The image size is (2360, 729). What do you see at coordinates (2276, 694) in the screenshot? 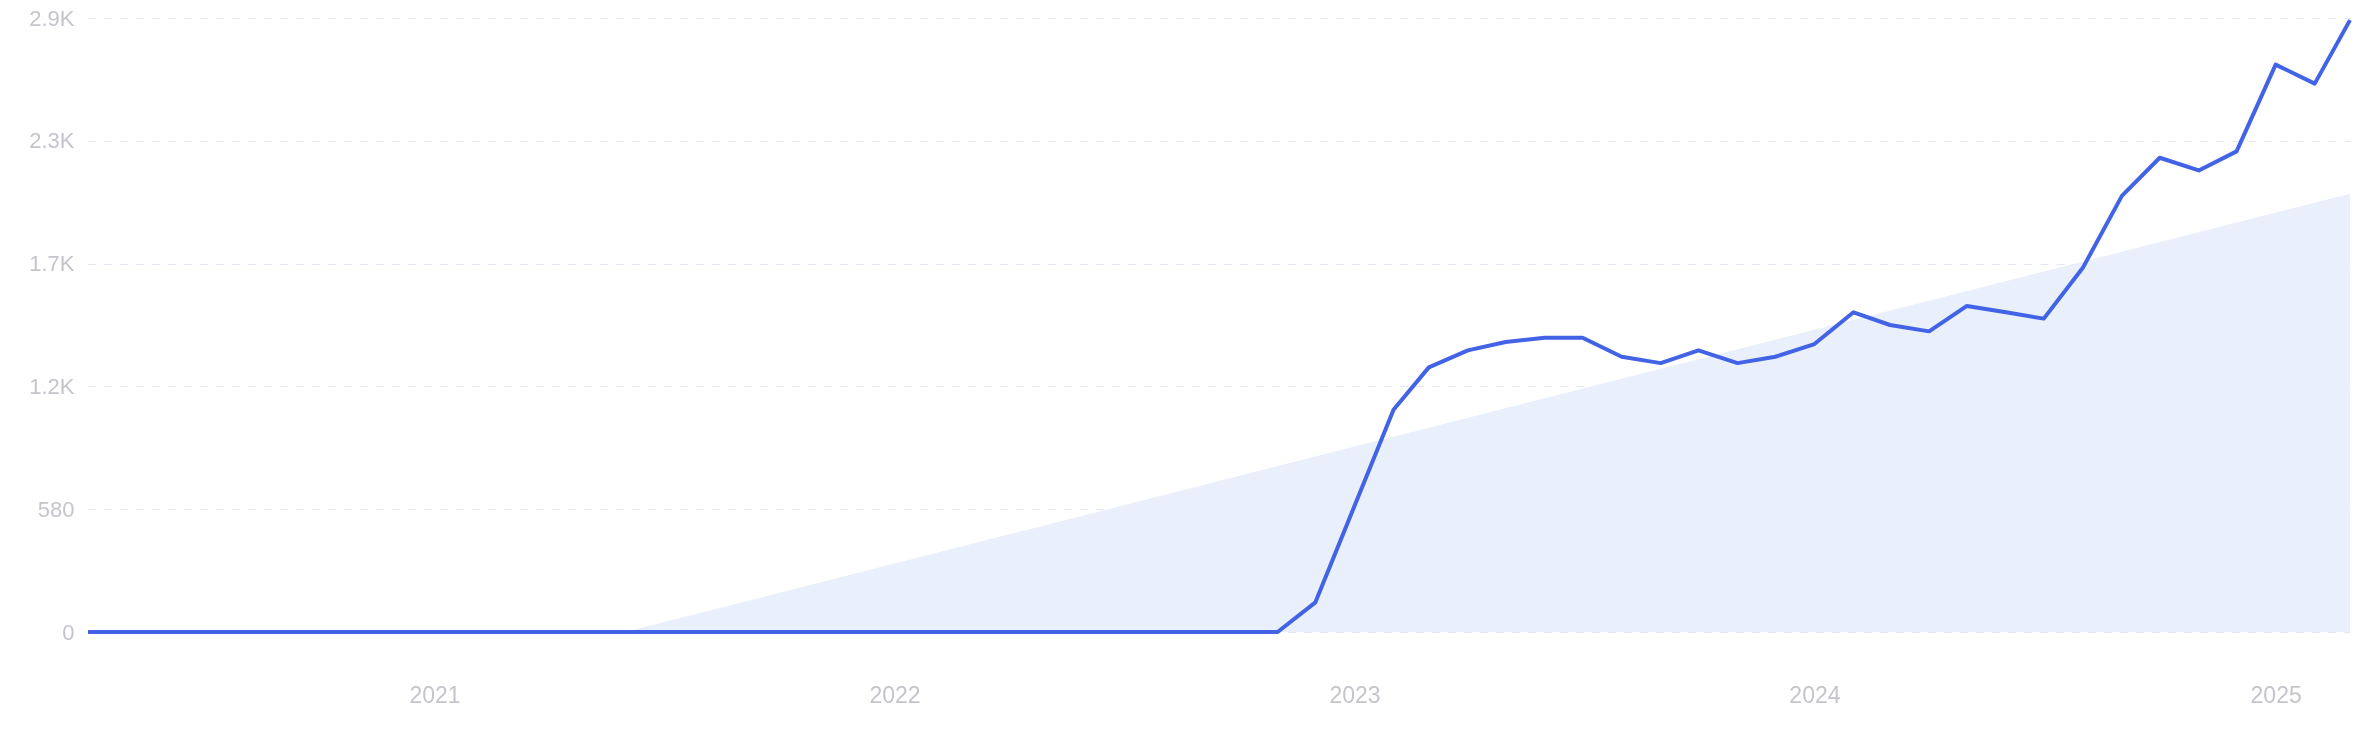
I see `x-tick-label: 2025` at bounding box center [2276, 694].